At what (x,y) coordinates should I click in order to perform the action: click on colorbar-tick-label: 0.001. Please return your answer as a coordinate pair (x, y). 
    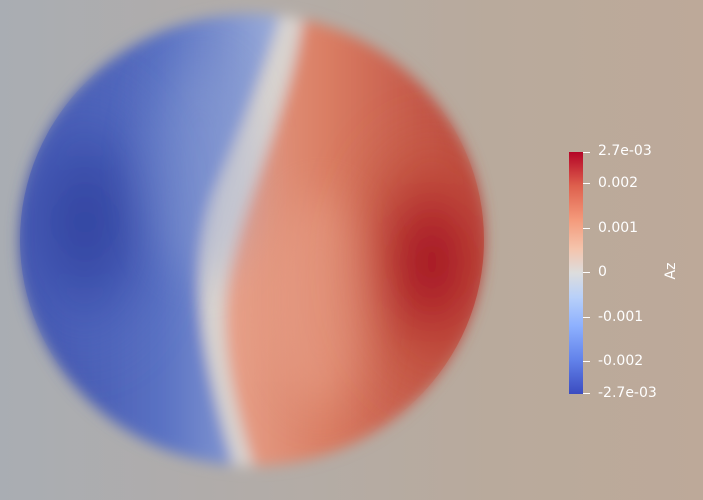
    Looking at the image, I should click on (618, 228).